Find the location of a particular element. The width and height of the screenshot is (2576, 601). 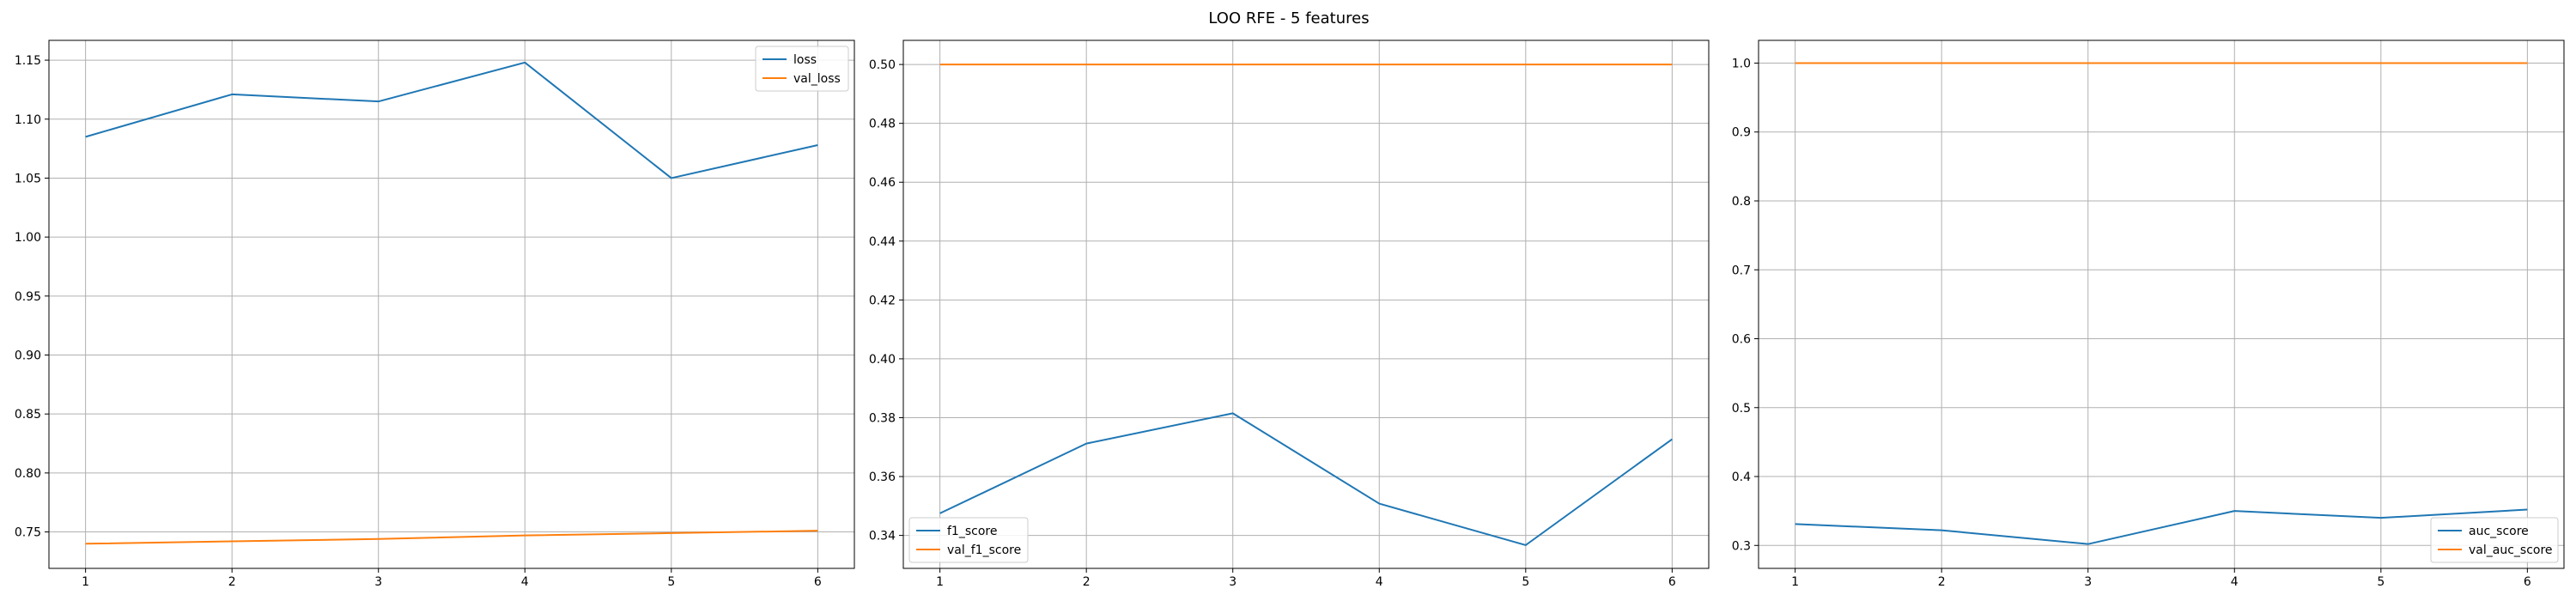

legend: f1_score val_f1_score is located at coordinates (969, 540).